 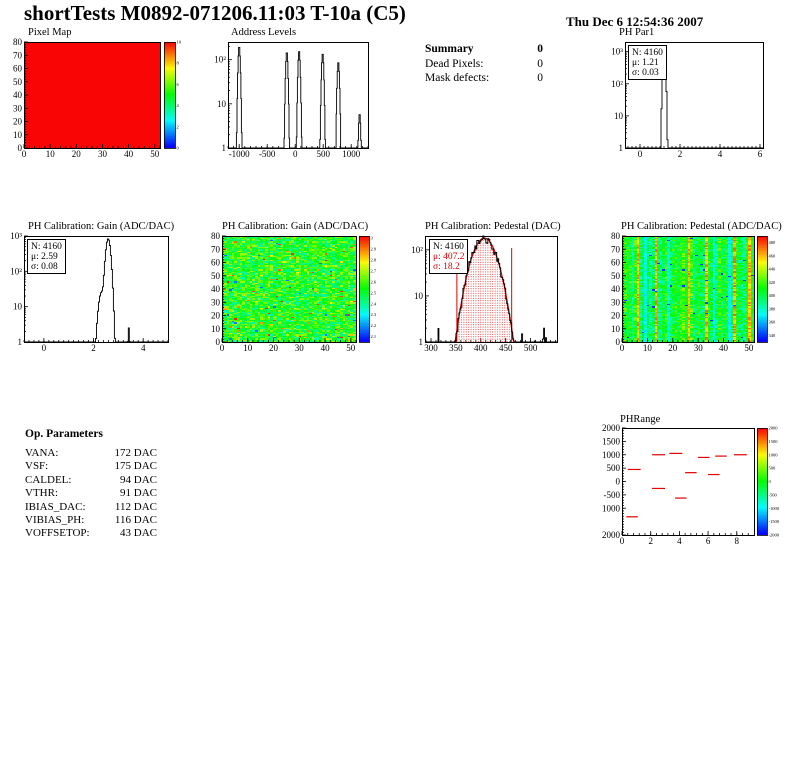 I want to click on page-title: shortTests M0892-071206.11:03 T-10a (C5), so click(x=215, y=13).